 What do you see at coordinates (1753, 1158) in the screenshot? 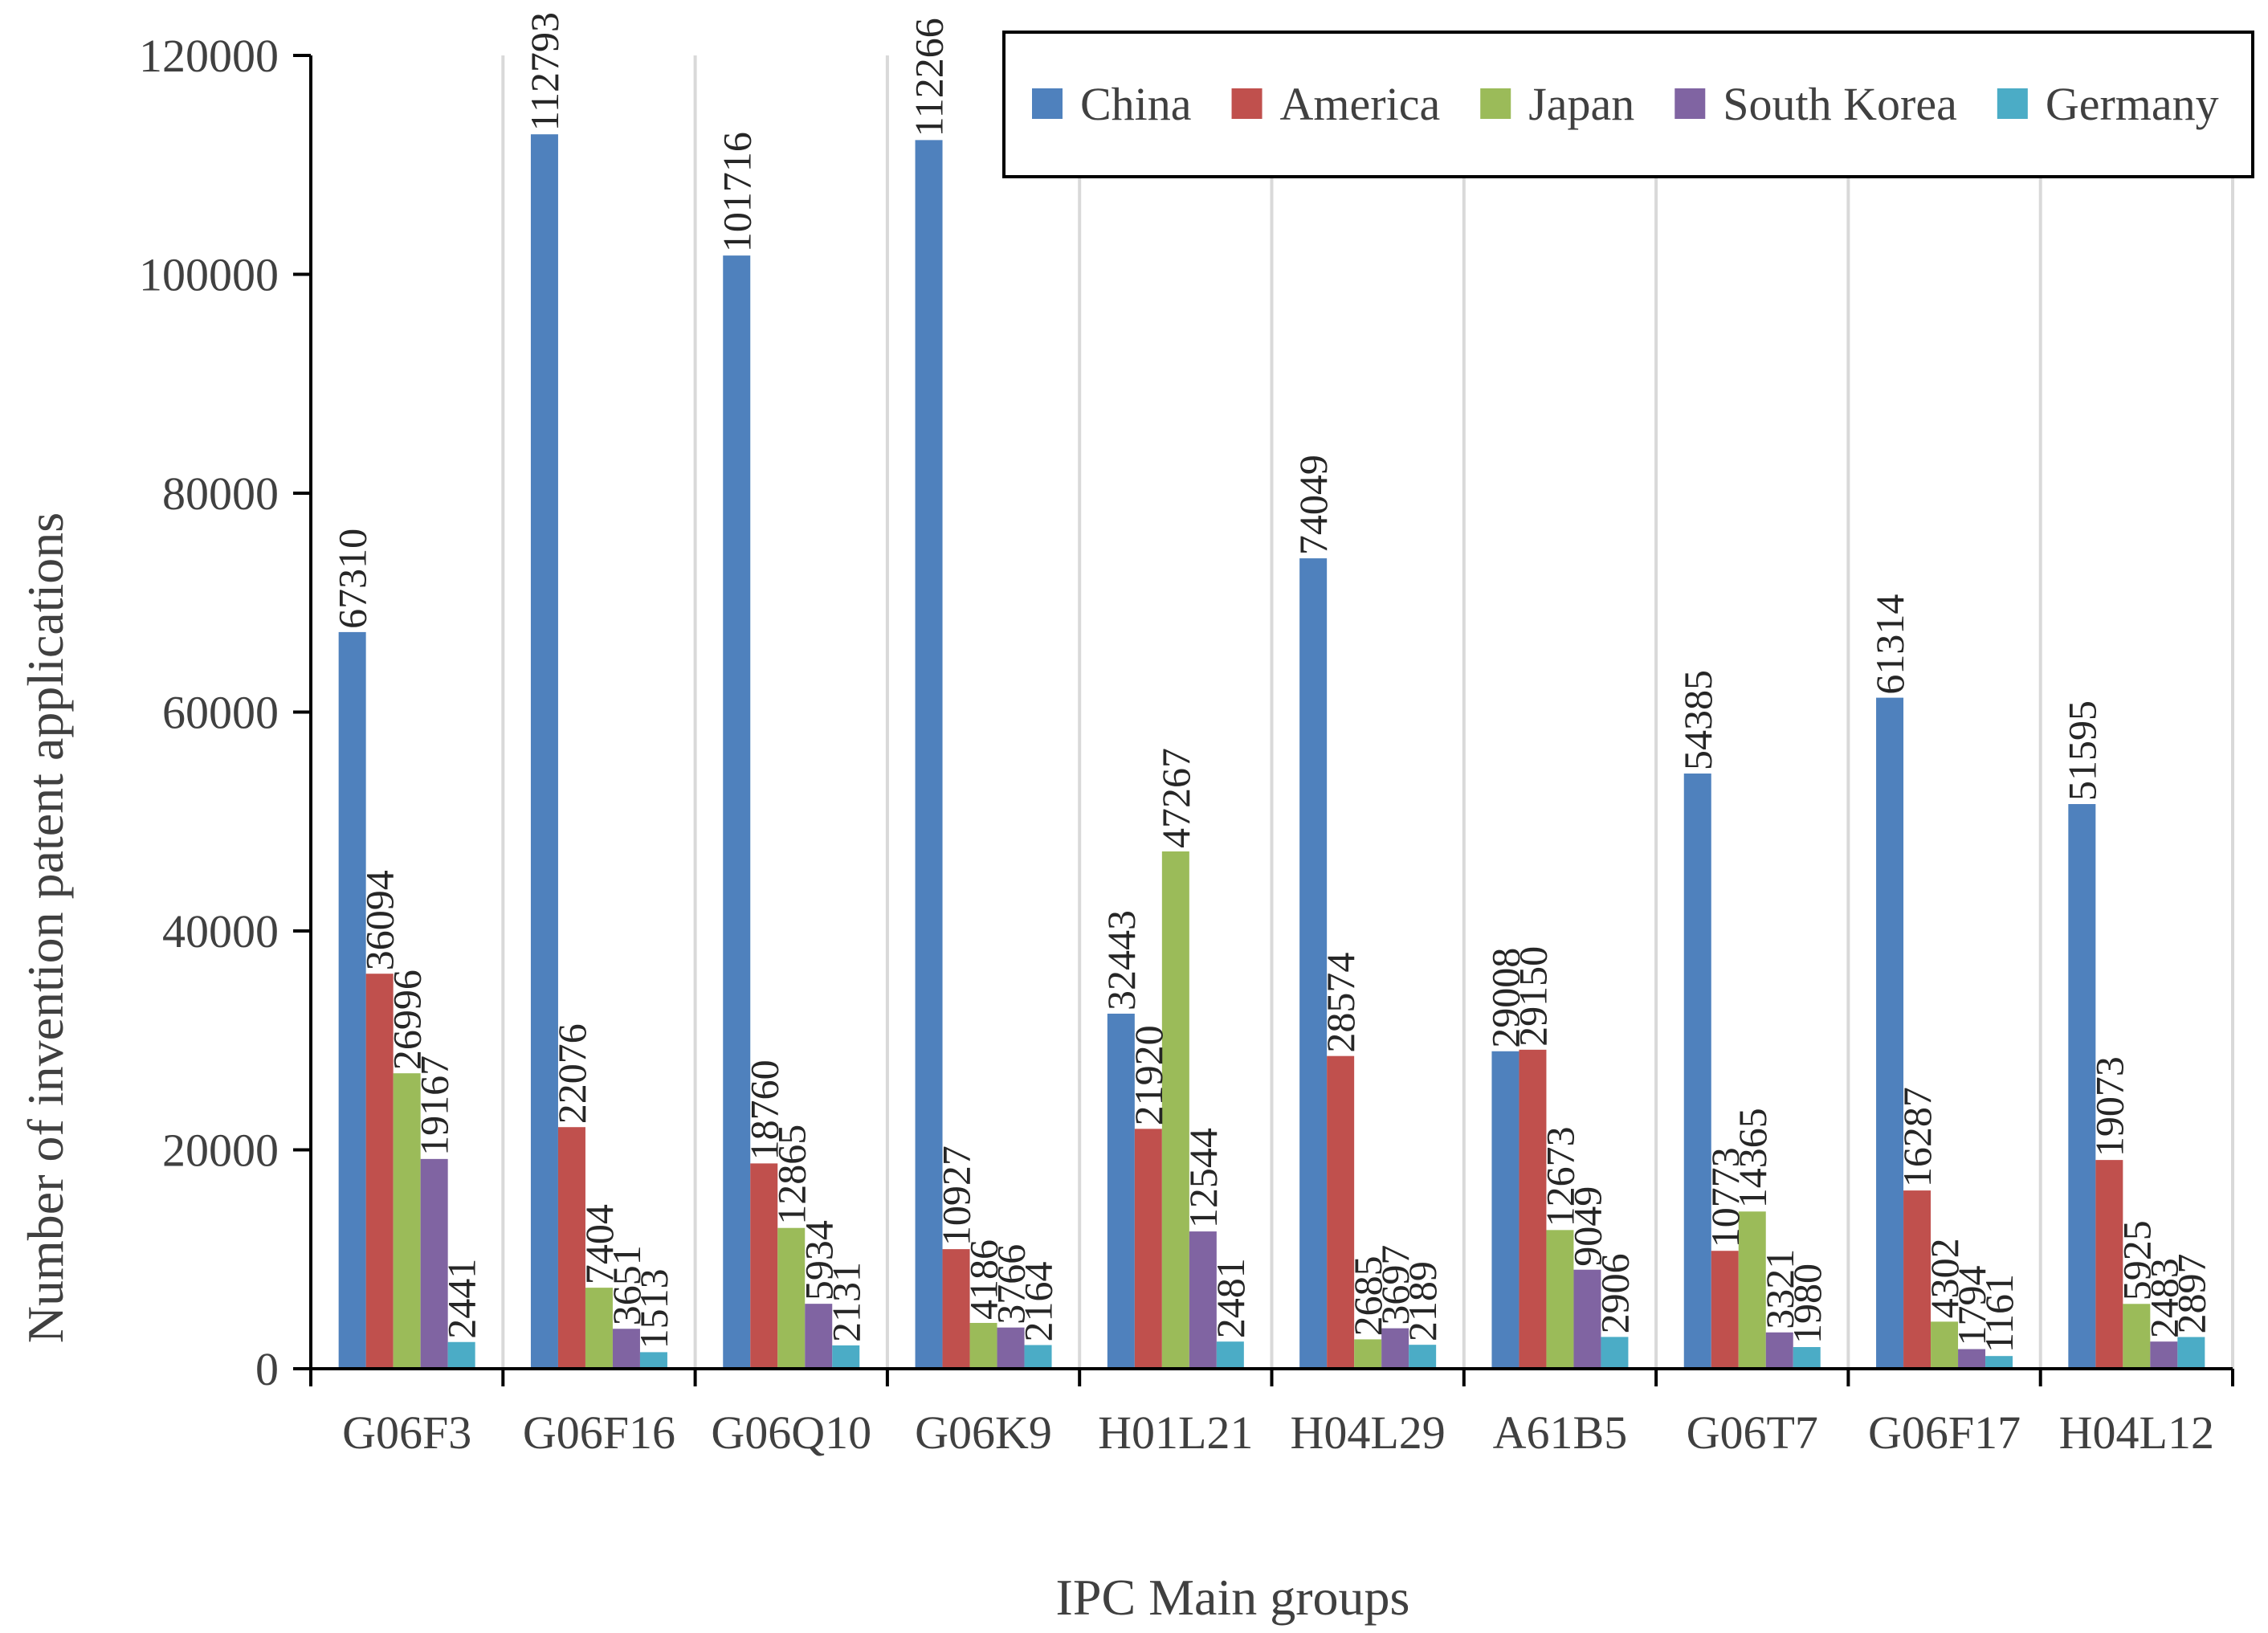
I see `data-label: 14365` at bounding box center [1753, 1158].